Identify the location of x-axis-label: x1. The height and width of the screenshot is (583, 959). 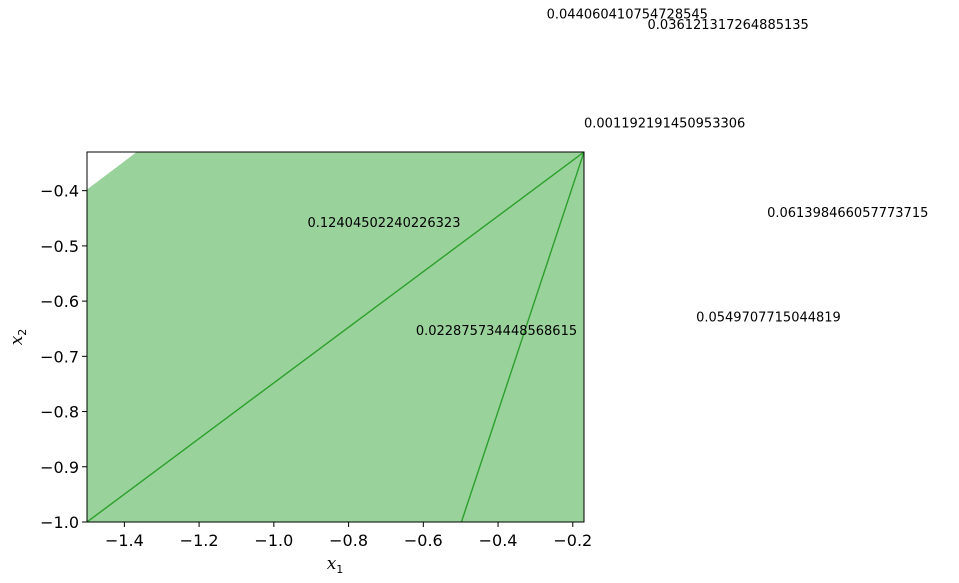
(335, 565).